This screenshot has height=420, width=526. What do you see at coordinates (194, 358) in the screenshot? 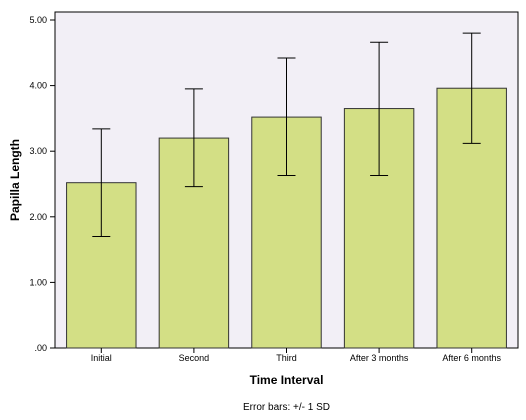
I see `x-tick-label: Second` at bounding box center [194, 358].